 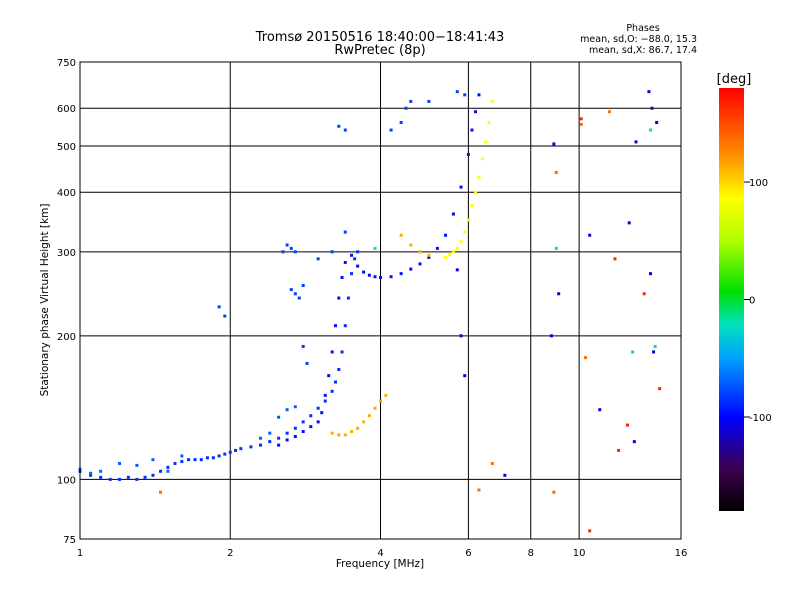 What do you see at coordinates (66, 147) in the screenshot?
I see `y-tick-label: 500` at bounding box center [66, 147].